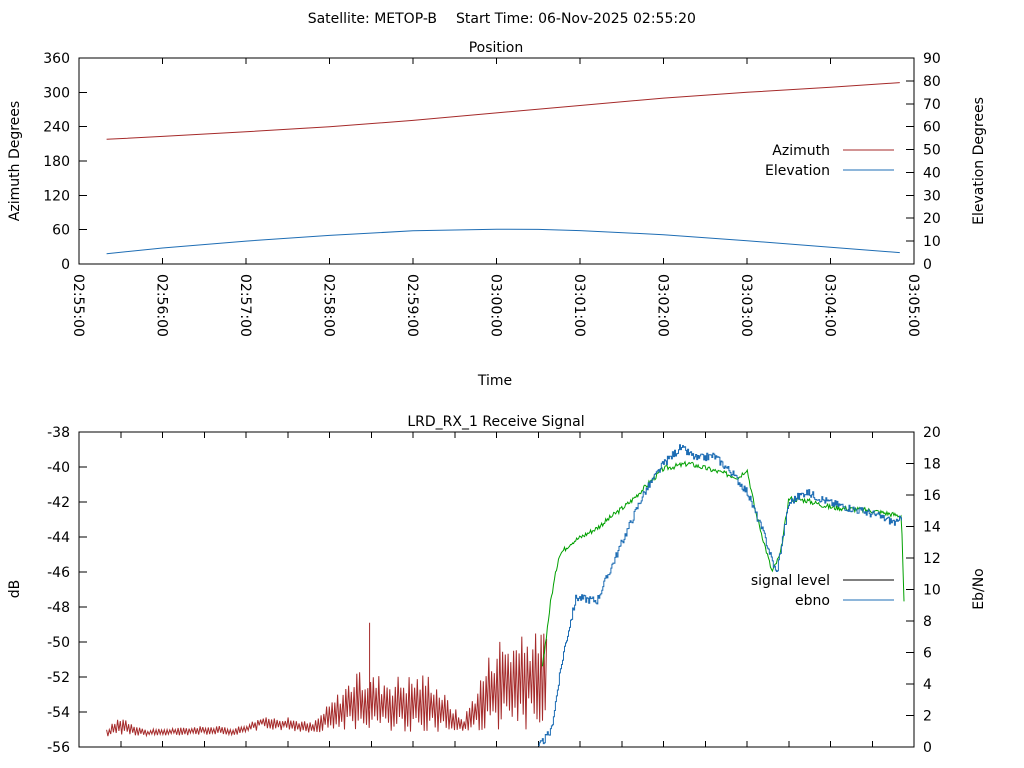 The height and width of the screenshot is (768, 1024). What do you see at coordinates (932, 219) in the screenshot?
I see `chart0-y2tick-label: 20` at bounding box center [932, 219].